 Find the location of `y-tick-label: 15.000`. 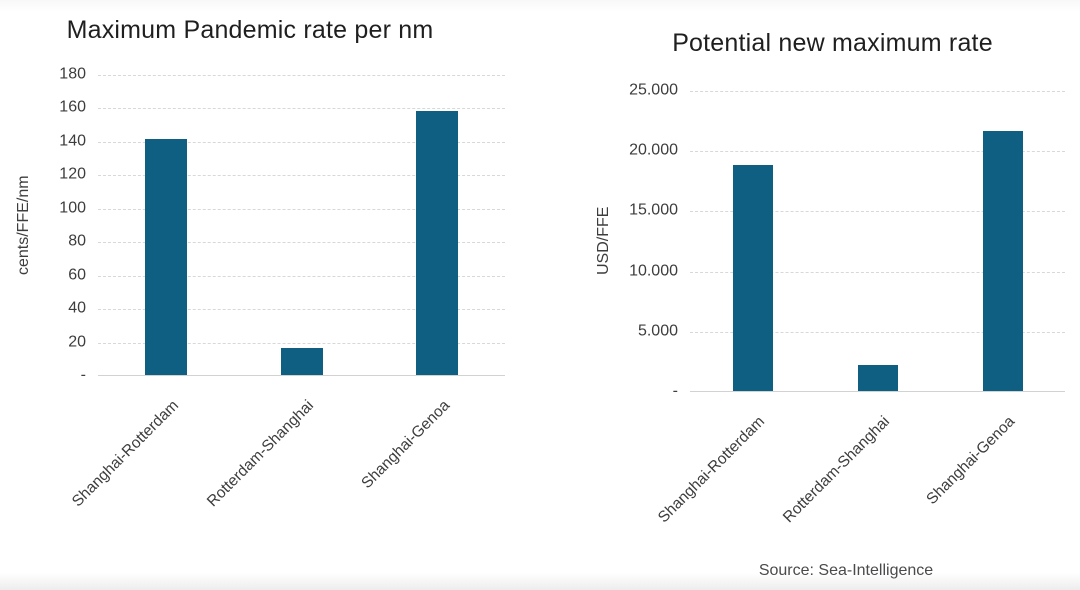

y-tick-label: 15.000 is located at coordinates (653, 211).